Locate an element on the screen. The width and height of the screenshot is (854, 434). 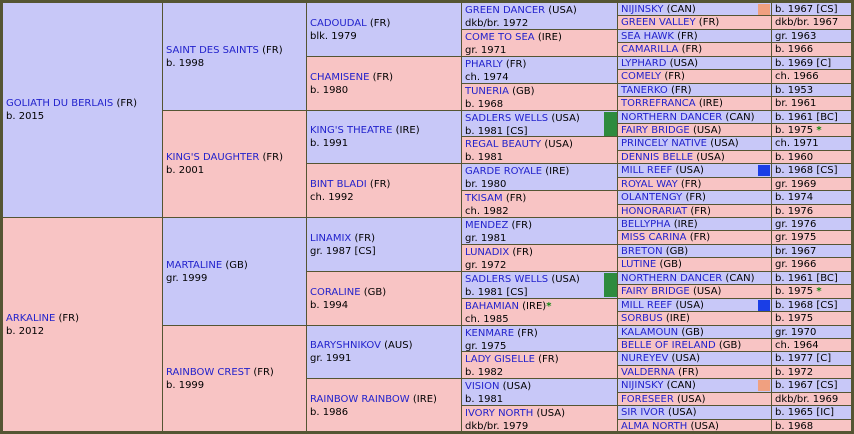
horse-name-link: LINAMIX is located at coordinates (331, 238).